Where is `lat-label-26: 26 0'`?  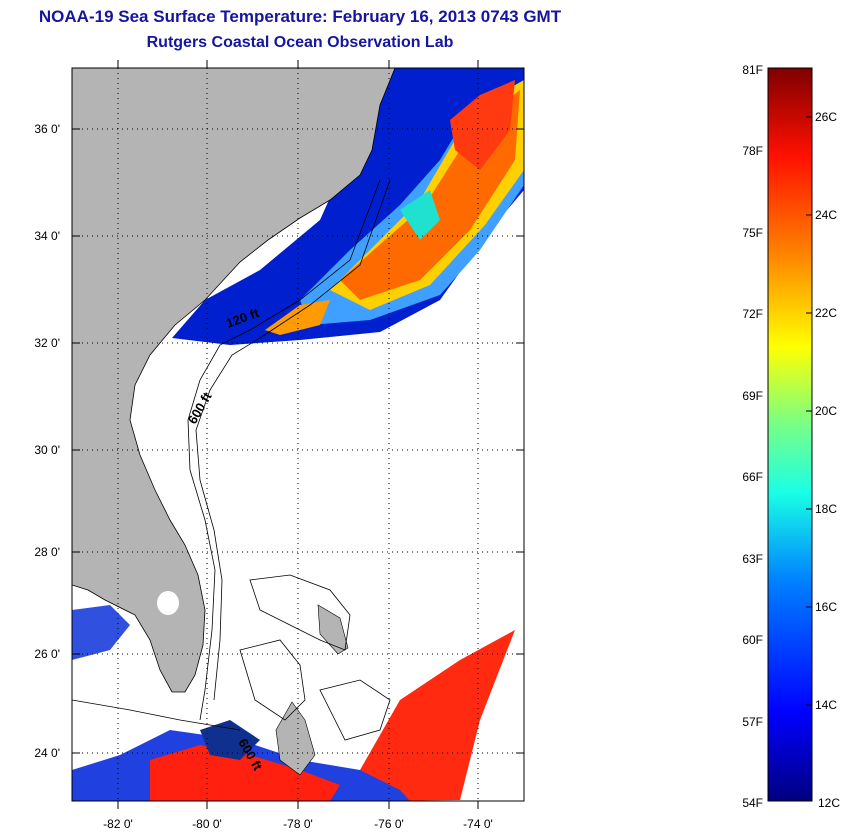 lat-label-26: 26 0' is located at coordinates (47, 654).